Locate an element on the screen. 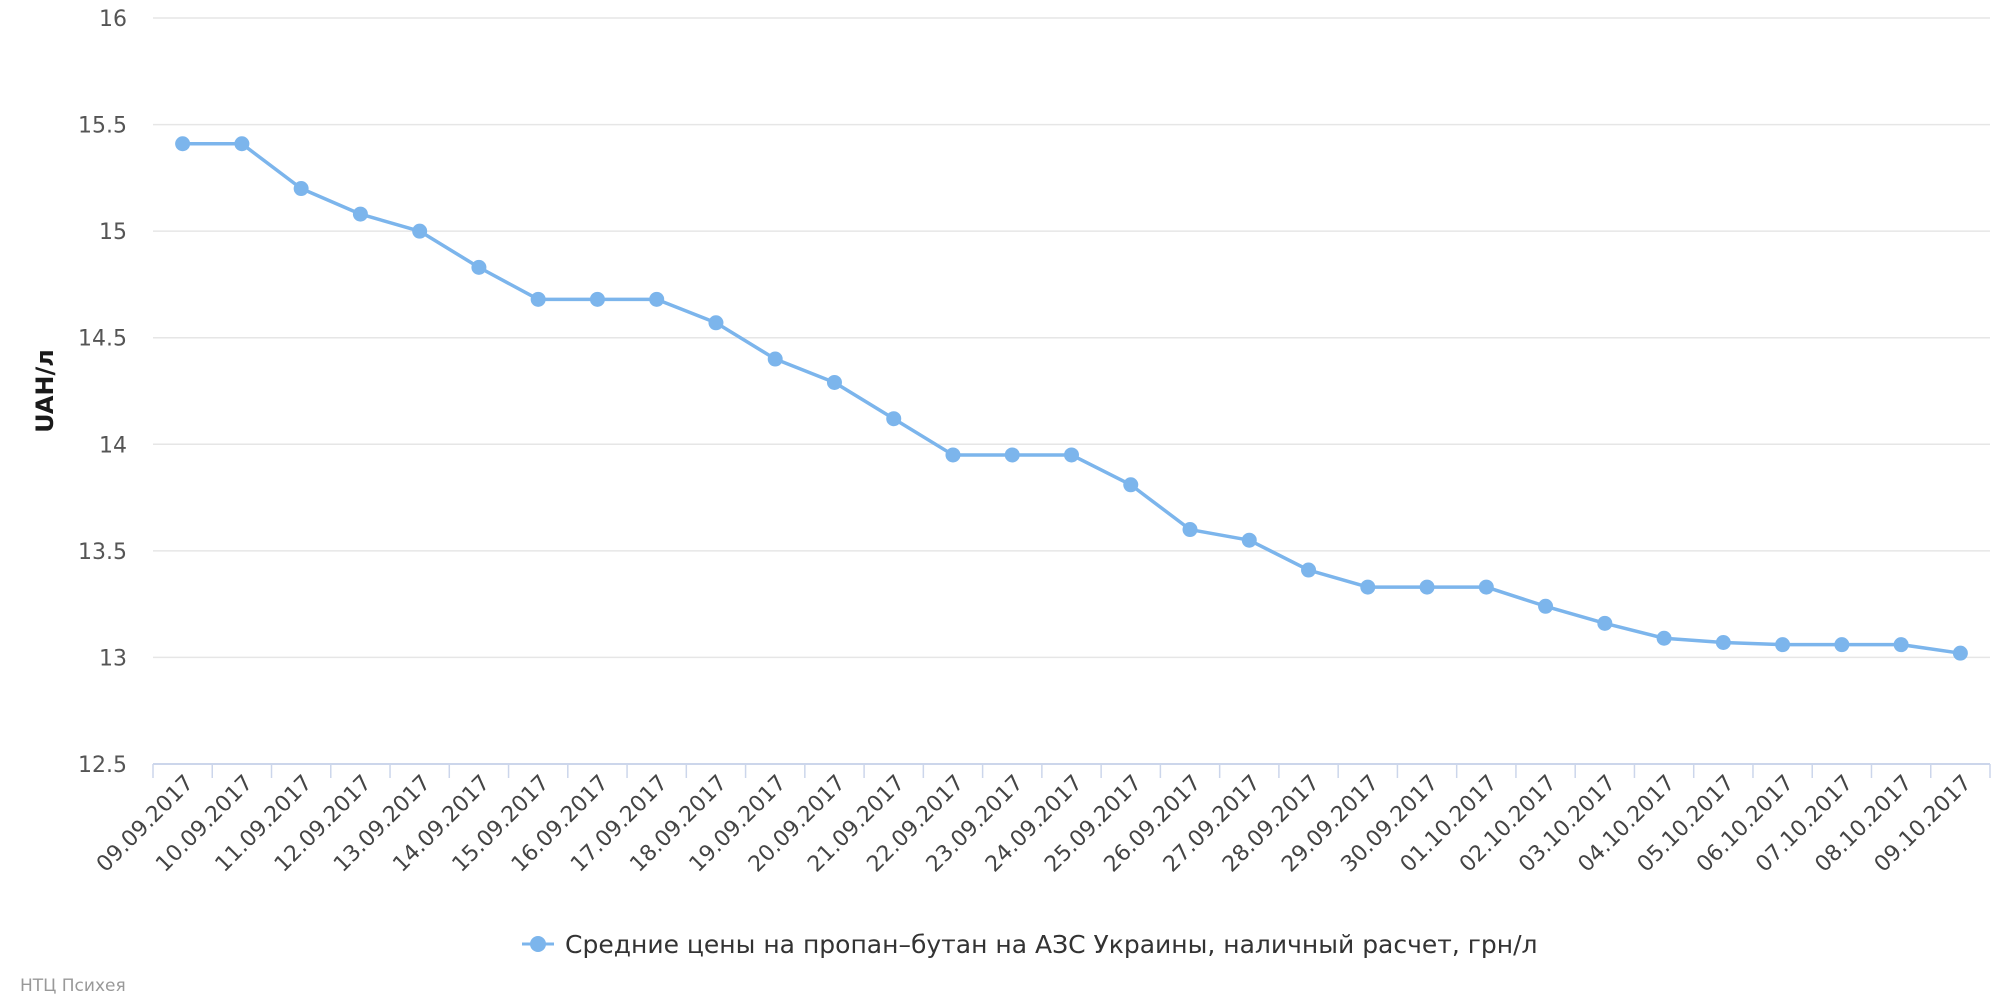 This screenshot has width=2000, height=1004. y-tick-label: 13 is located at coordinates (113, 658).